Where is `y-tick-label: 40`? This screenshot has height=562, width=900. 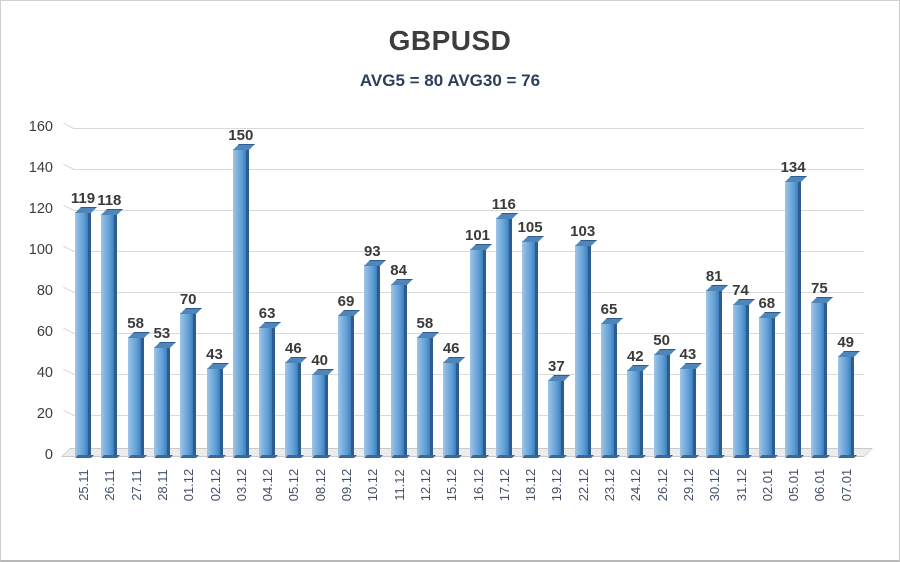
y-tick-label: 40 is located at coordinates (44, 373).